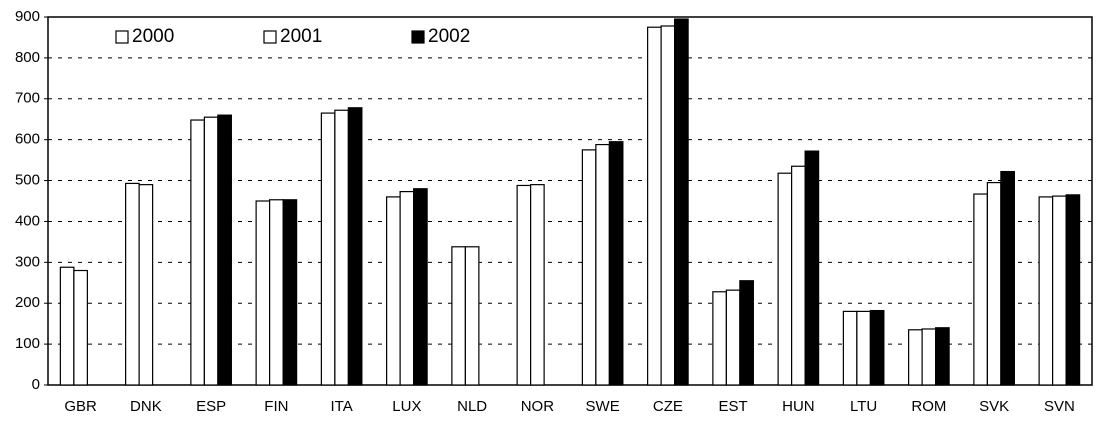 The width and height of the screenshot is (1099, 423). Describe the element at coordinates (80, 406) in the screenshot. I see `x-tick-label: GBR` at that location.